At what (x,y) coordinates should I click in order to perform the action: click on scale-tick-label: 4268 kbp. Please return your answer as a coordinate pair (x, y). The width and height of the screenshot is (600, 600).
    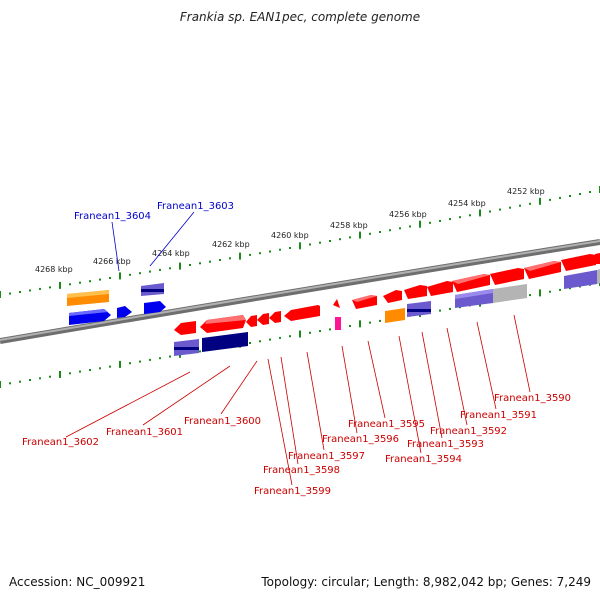
    Looking at the image, I should click on (54, 269).